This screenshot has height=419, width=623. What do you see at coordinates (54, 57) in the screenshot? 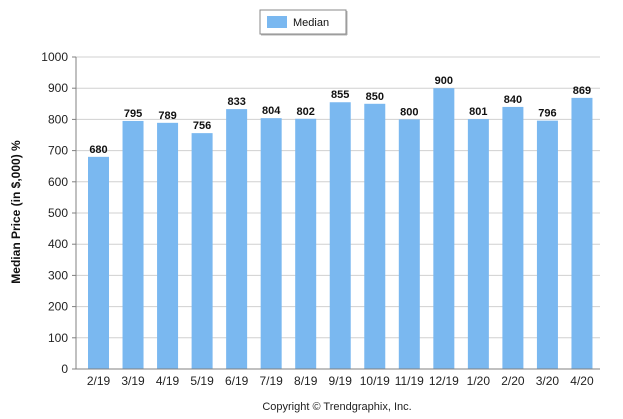
I see `y-tick-label: 1000` at bounding box center [54, 57].